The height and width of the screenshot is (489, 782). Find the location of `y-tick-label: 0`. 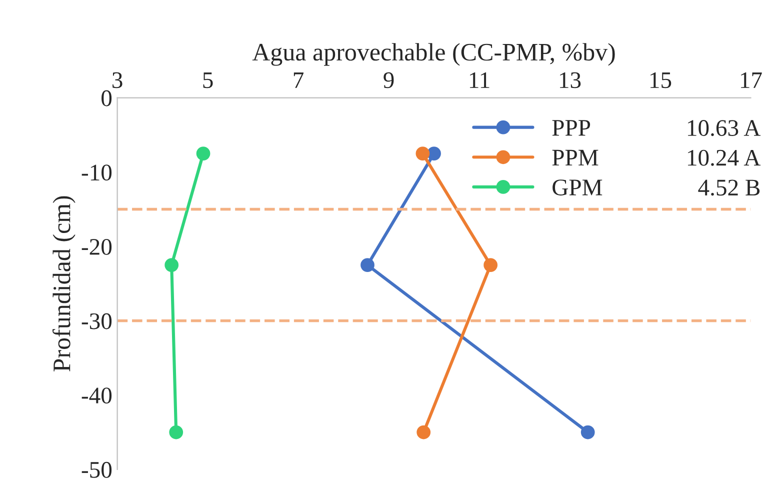

y-tick-label: 0 is located at coordinates (107, 98).